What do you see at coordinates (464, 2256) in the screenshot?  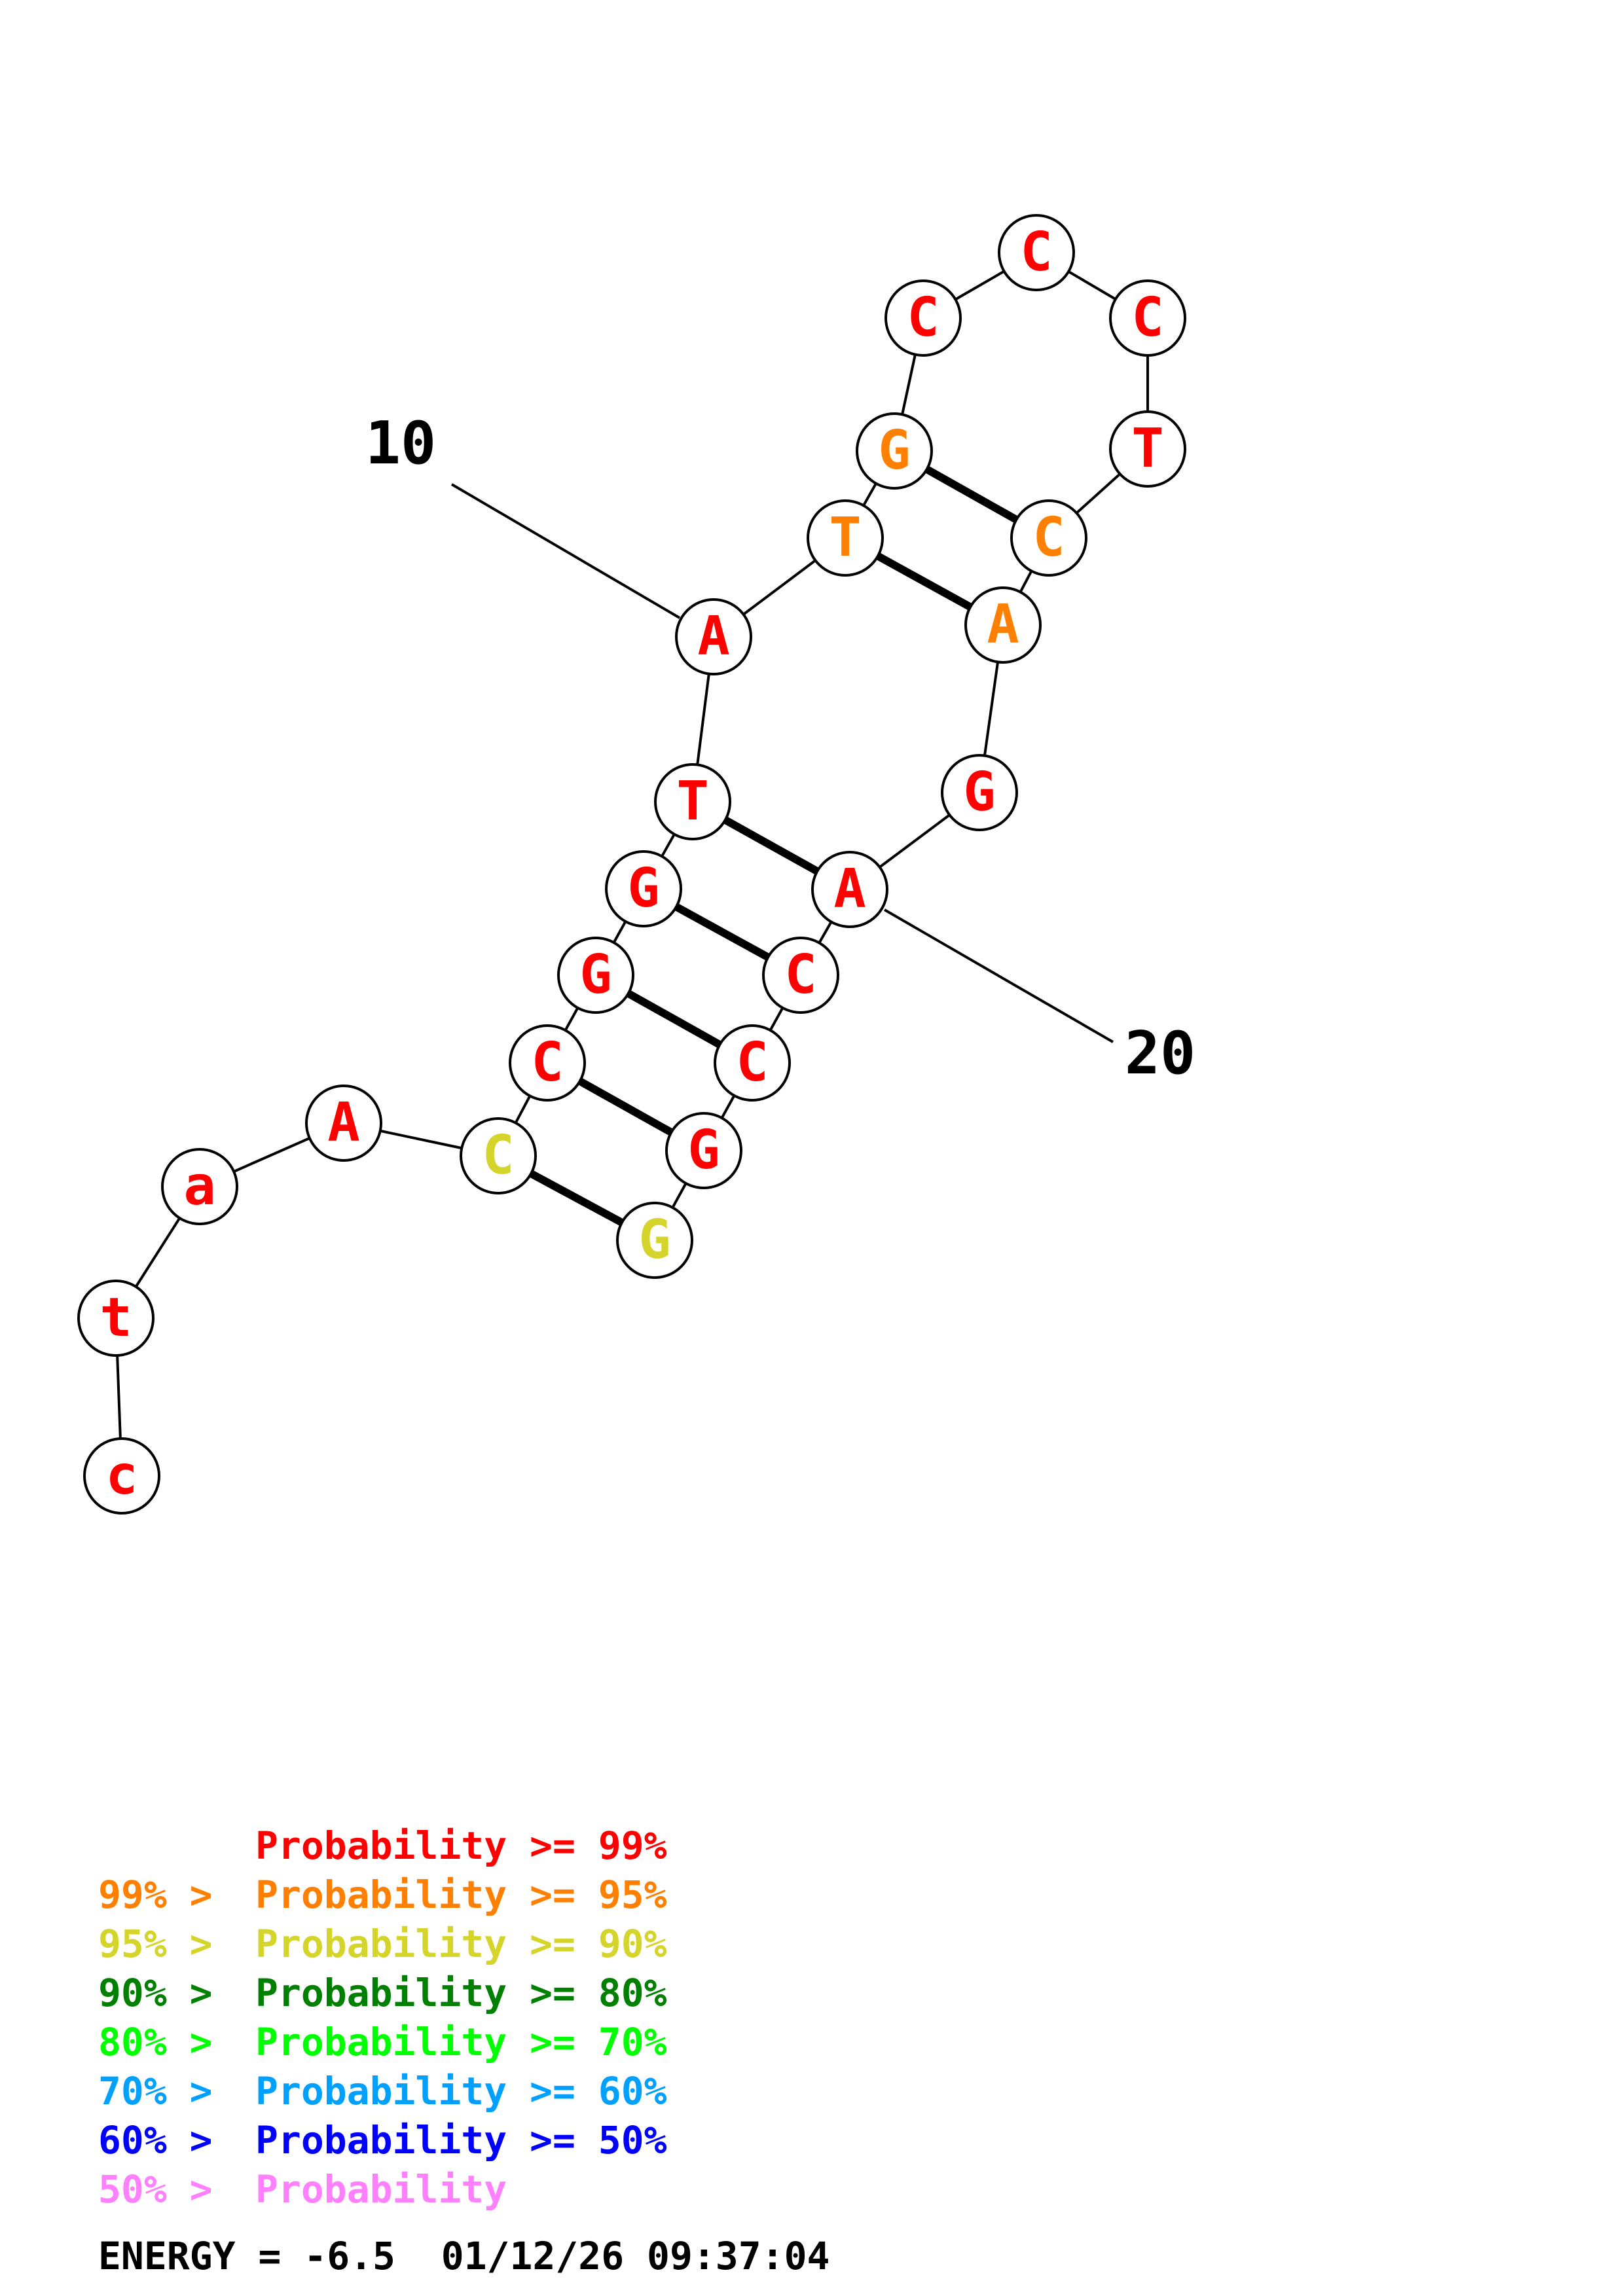 I see `energy-line: ENERGY = -6.5 01/12/26 09:37:04` at bounding box center [464, 2256].